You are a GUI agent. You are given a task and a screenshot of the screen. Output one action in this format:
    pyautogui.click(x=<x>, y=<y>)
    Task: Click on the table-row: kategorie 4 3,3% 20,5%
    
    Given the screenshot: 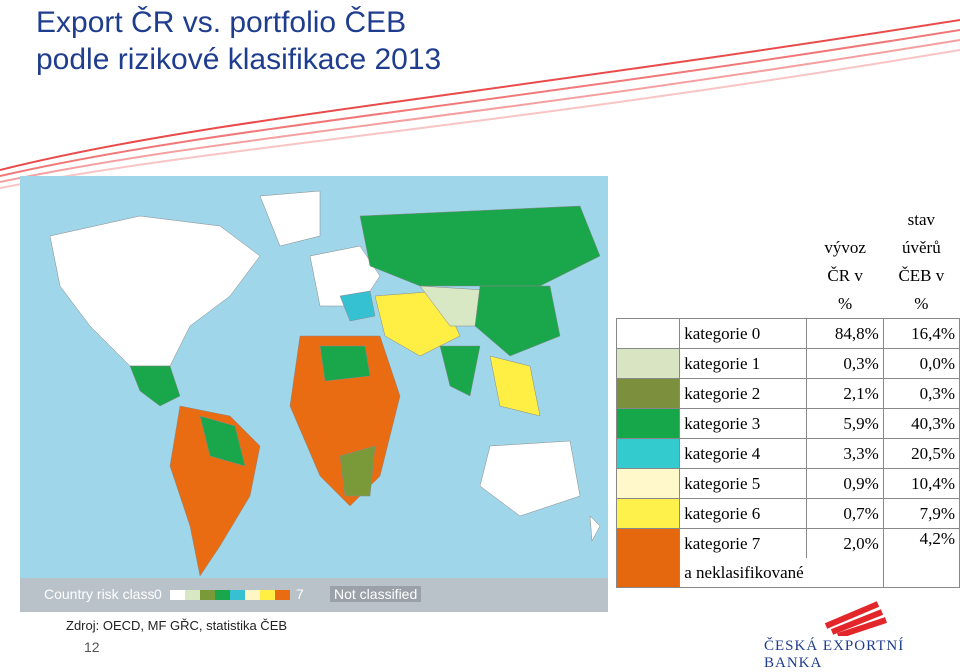 What is the action you would take?
    pyautogui.click(x=787, y=453)
    